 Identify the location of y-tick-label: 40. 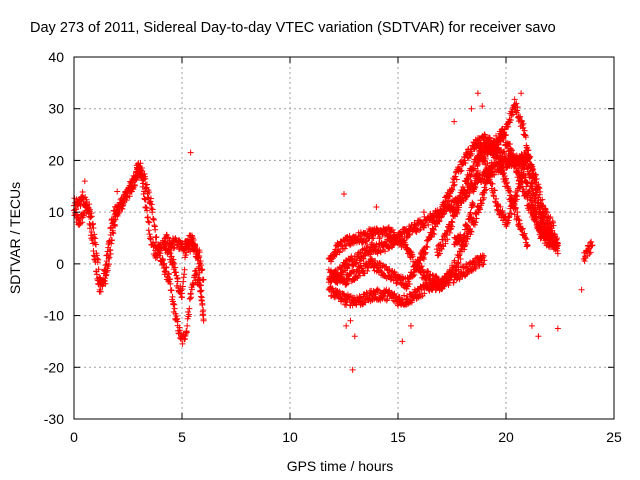
(56, 57).